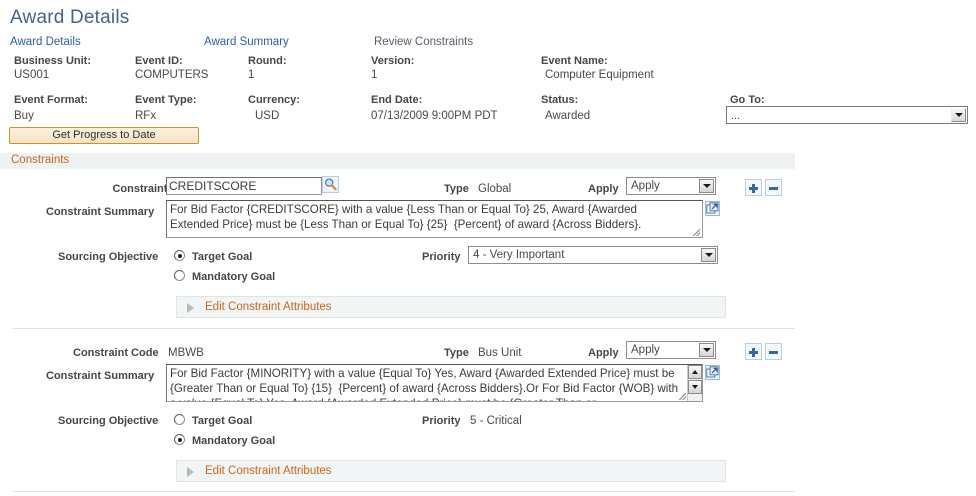 This screenshot has height=496, width=976. Describe the element at coordinates (70, 17) in the screenshot. I see `page-title: Award Details` at that location.